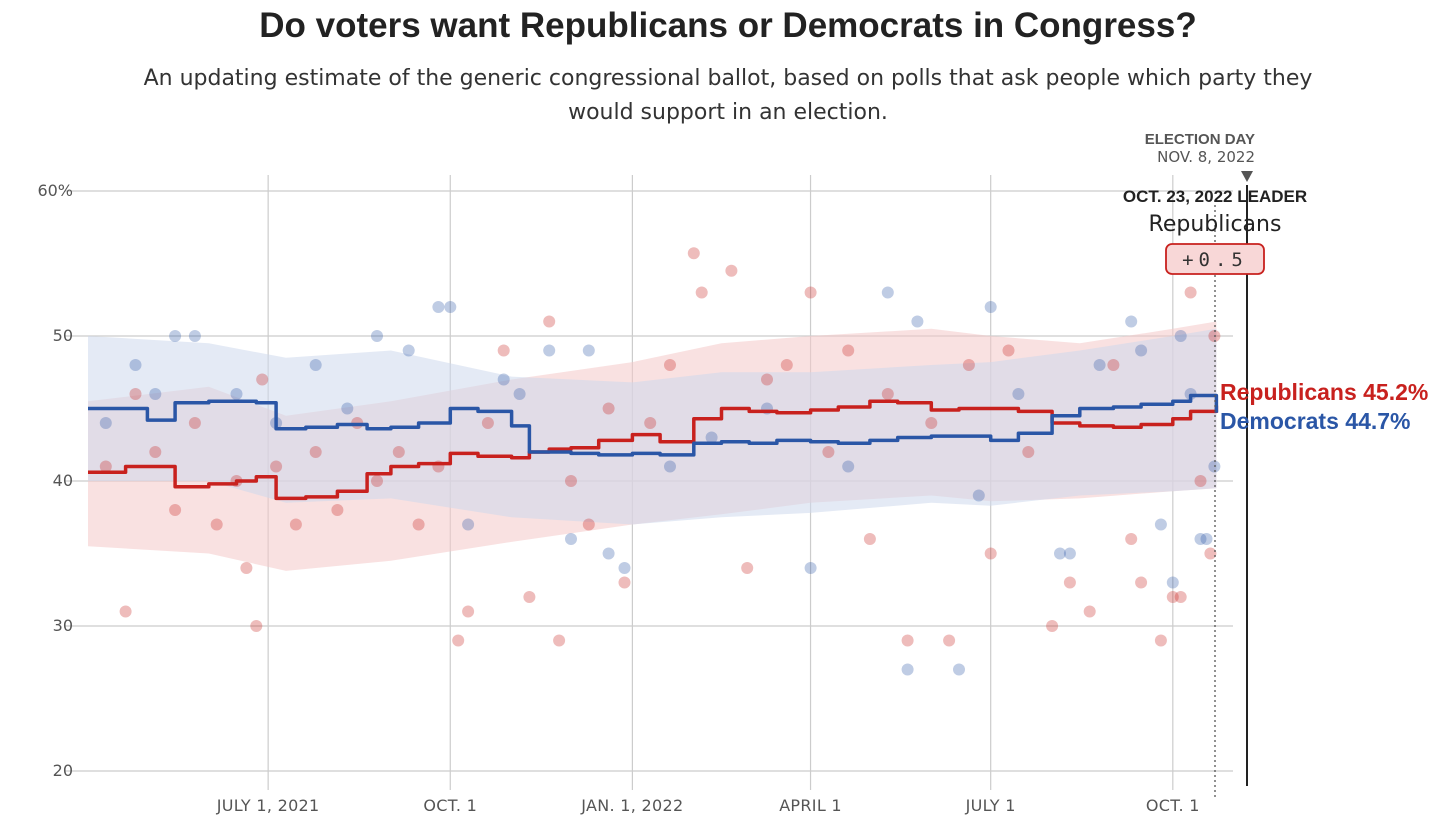 This screenshot has height=828, width=1456. I want to click on y-tick-label: 50, so click(63, 335).